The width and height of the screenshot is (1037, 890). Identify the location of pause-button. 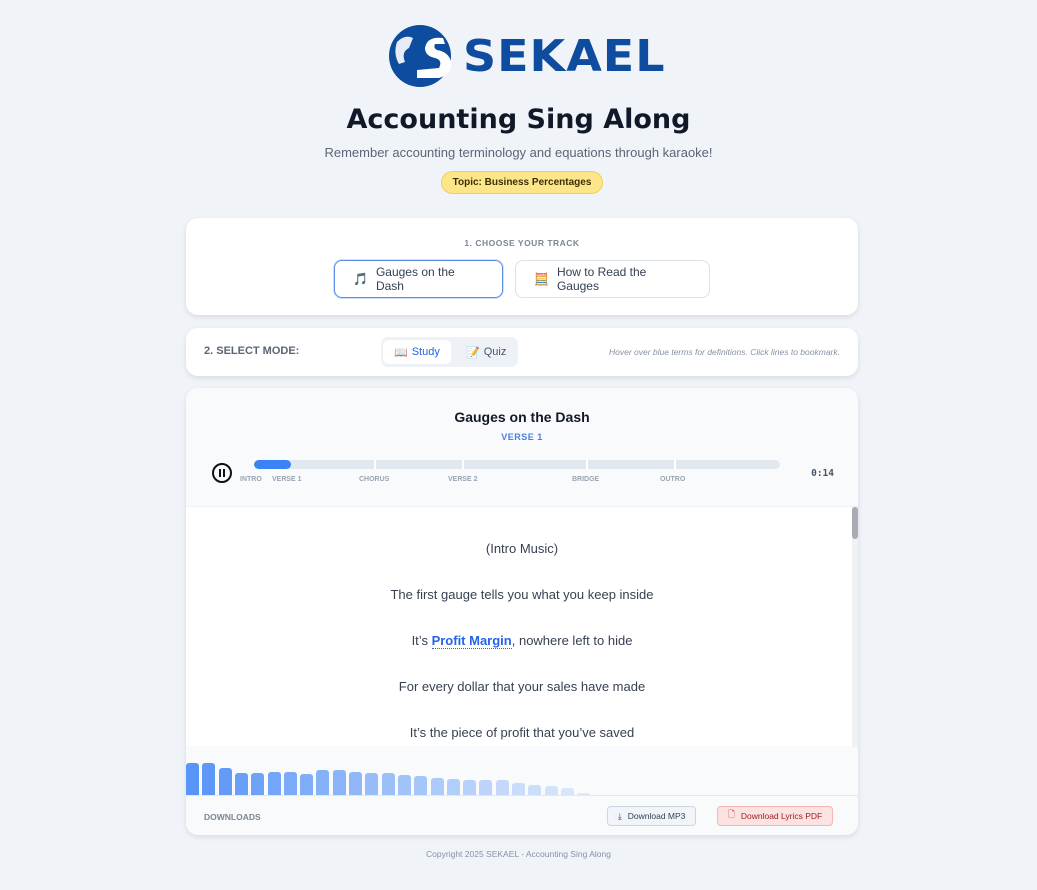
(222, 473).